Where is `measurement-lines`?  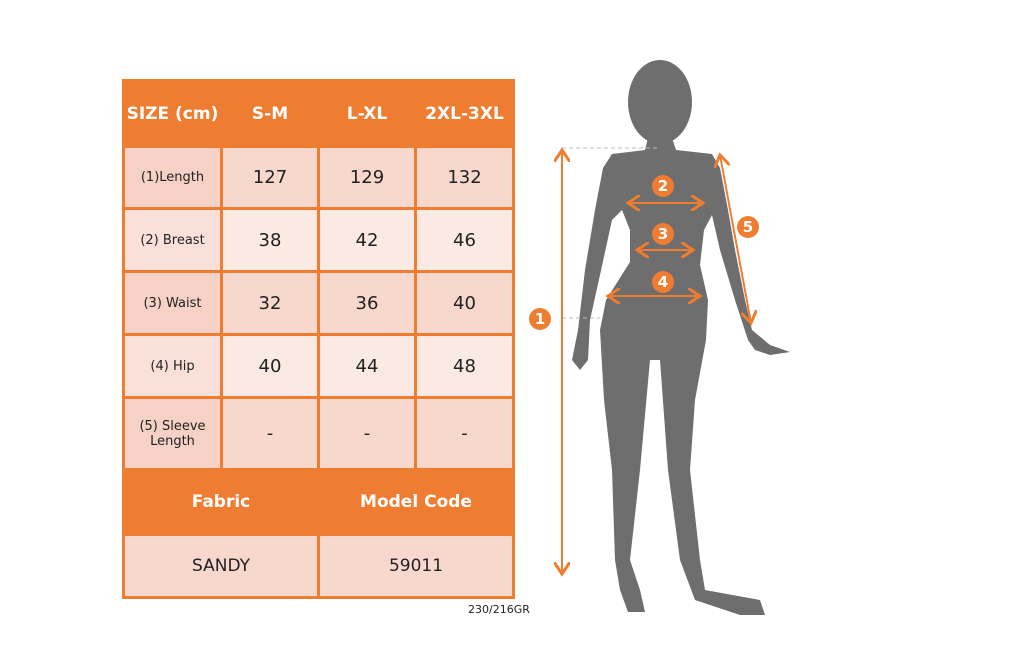
measurement-lines is located at coordinates (656, 361).